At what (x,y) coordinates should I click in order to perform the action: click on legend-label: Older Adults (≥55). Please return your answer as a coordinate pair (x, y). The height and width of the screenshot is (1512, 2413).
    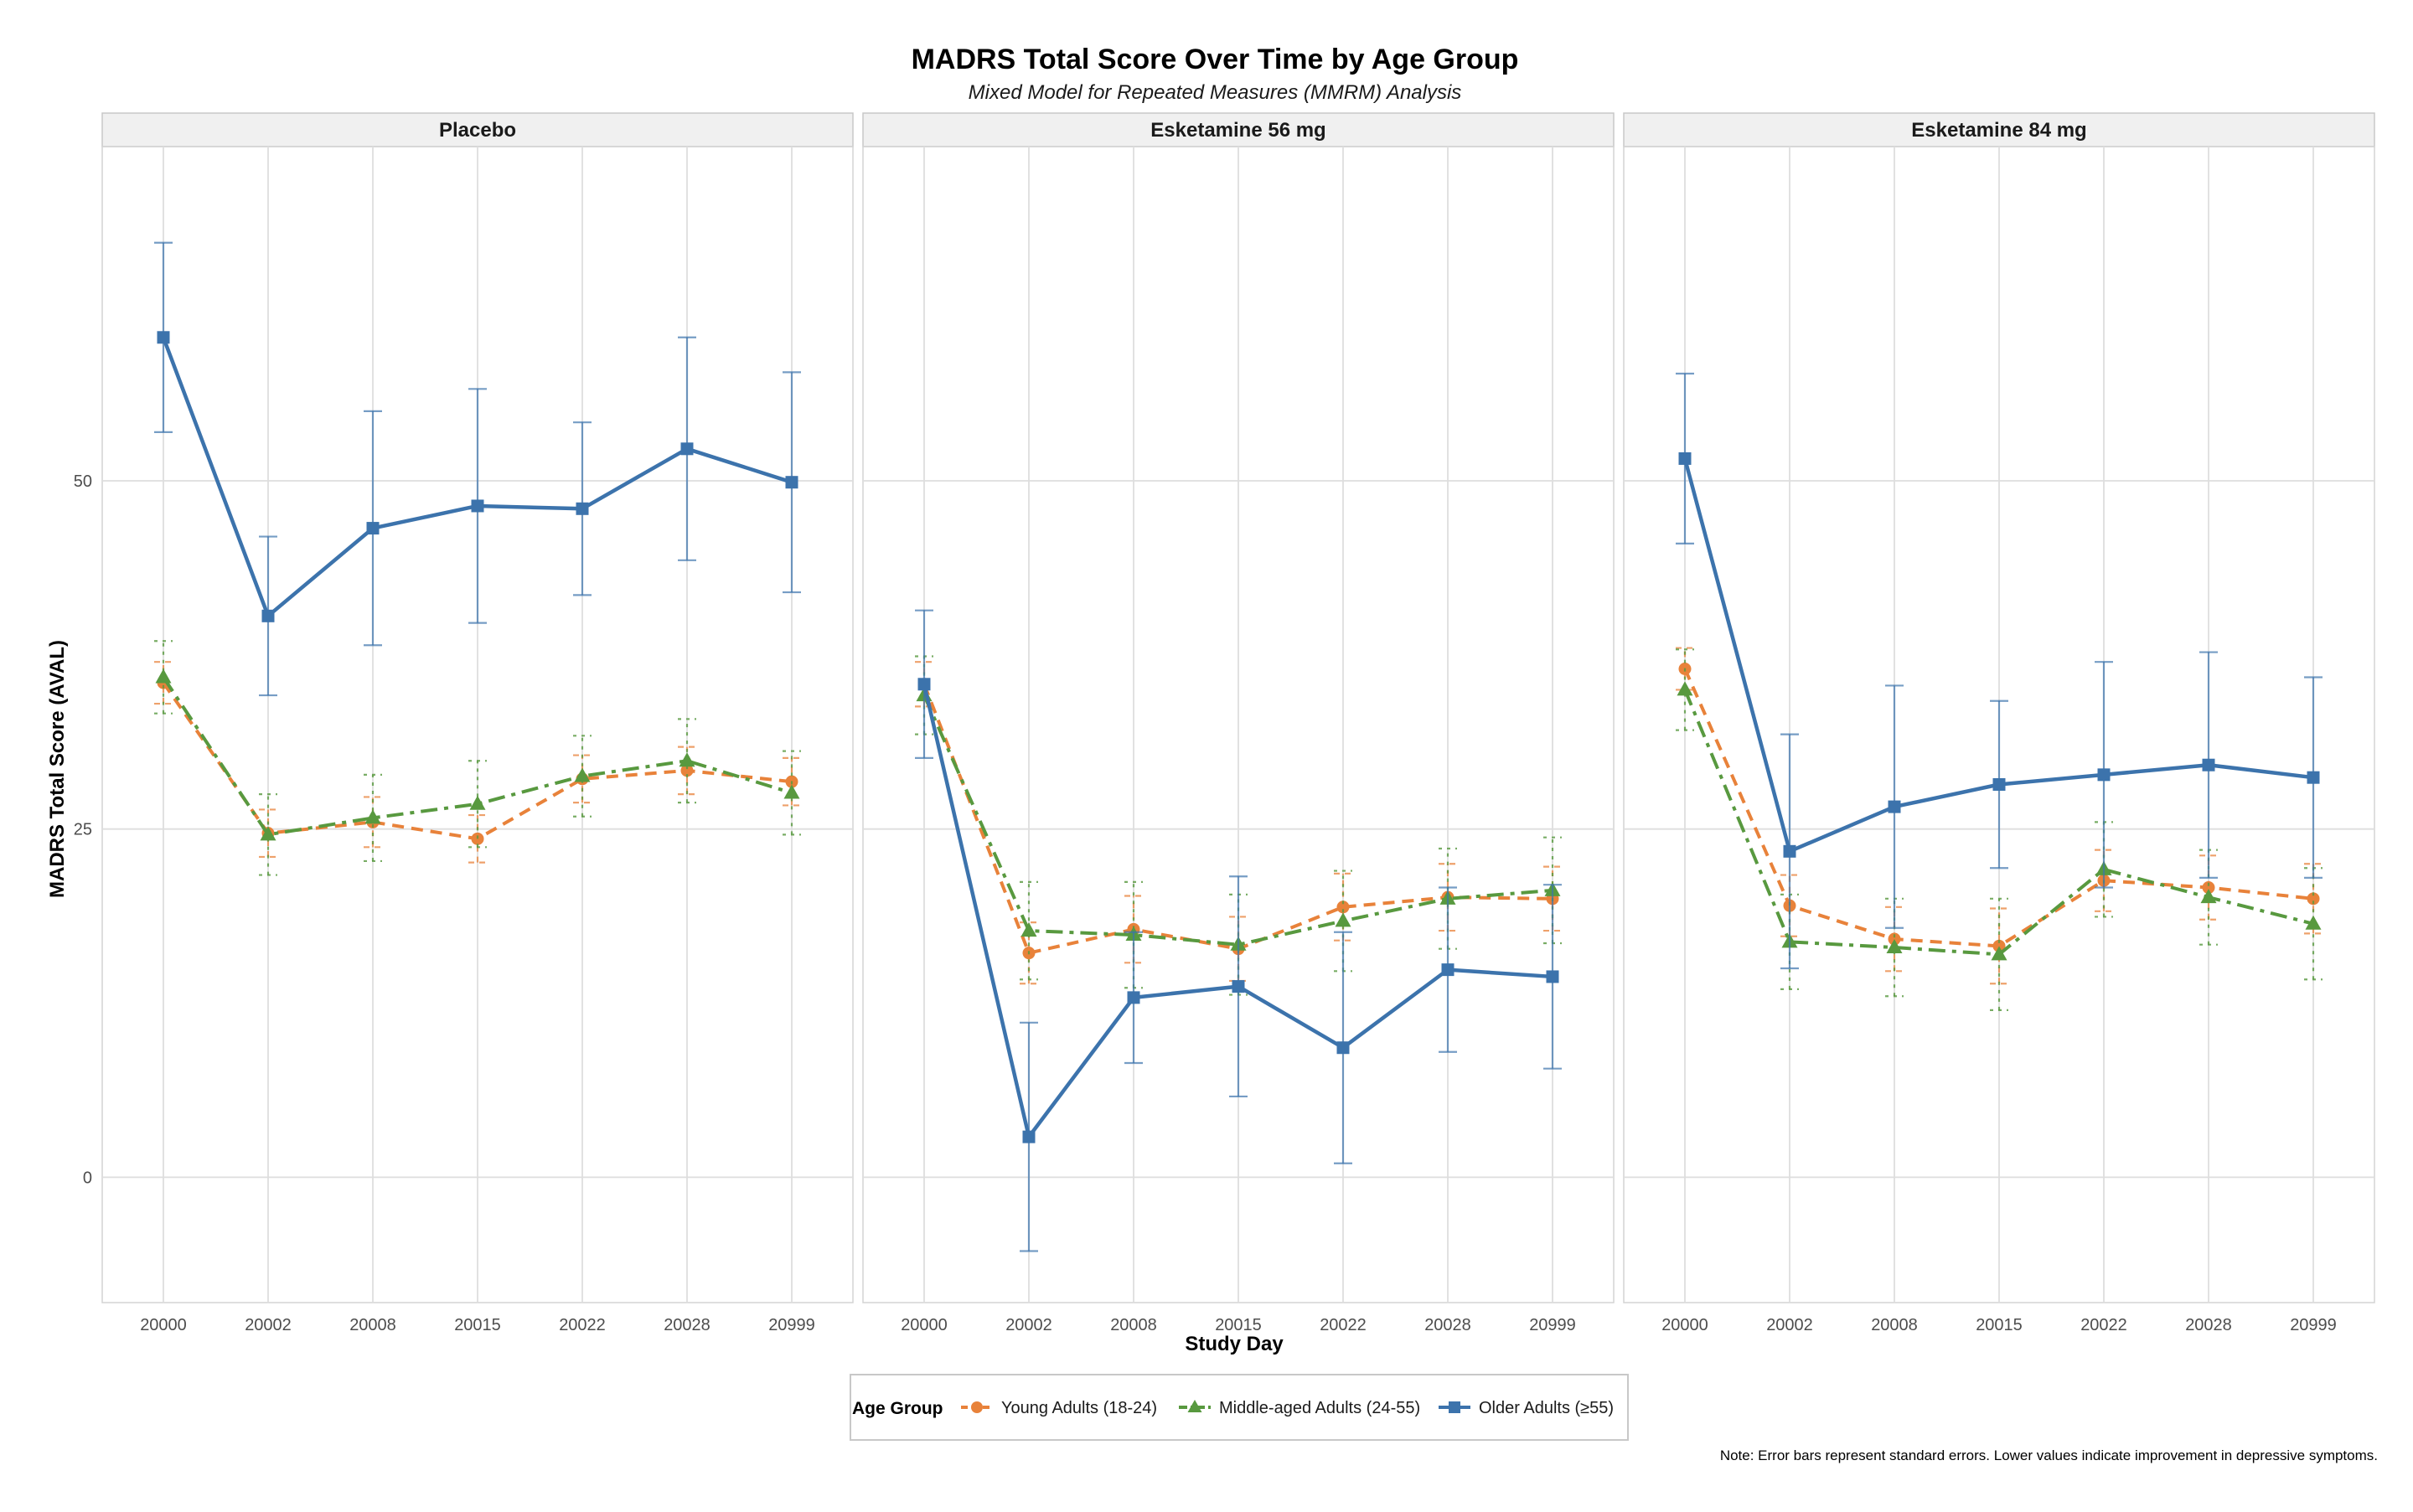
    Looking at the image, I should click on (1546, 1408).